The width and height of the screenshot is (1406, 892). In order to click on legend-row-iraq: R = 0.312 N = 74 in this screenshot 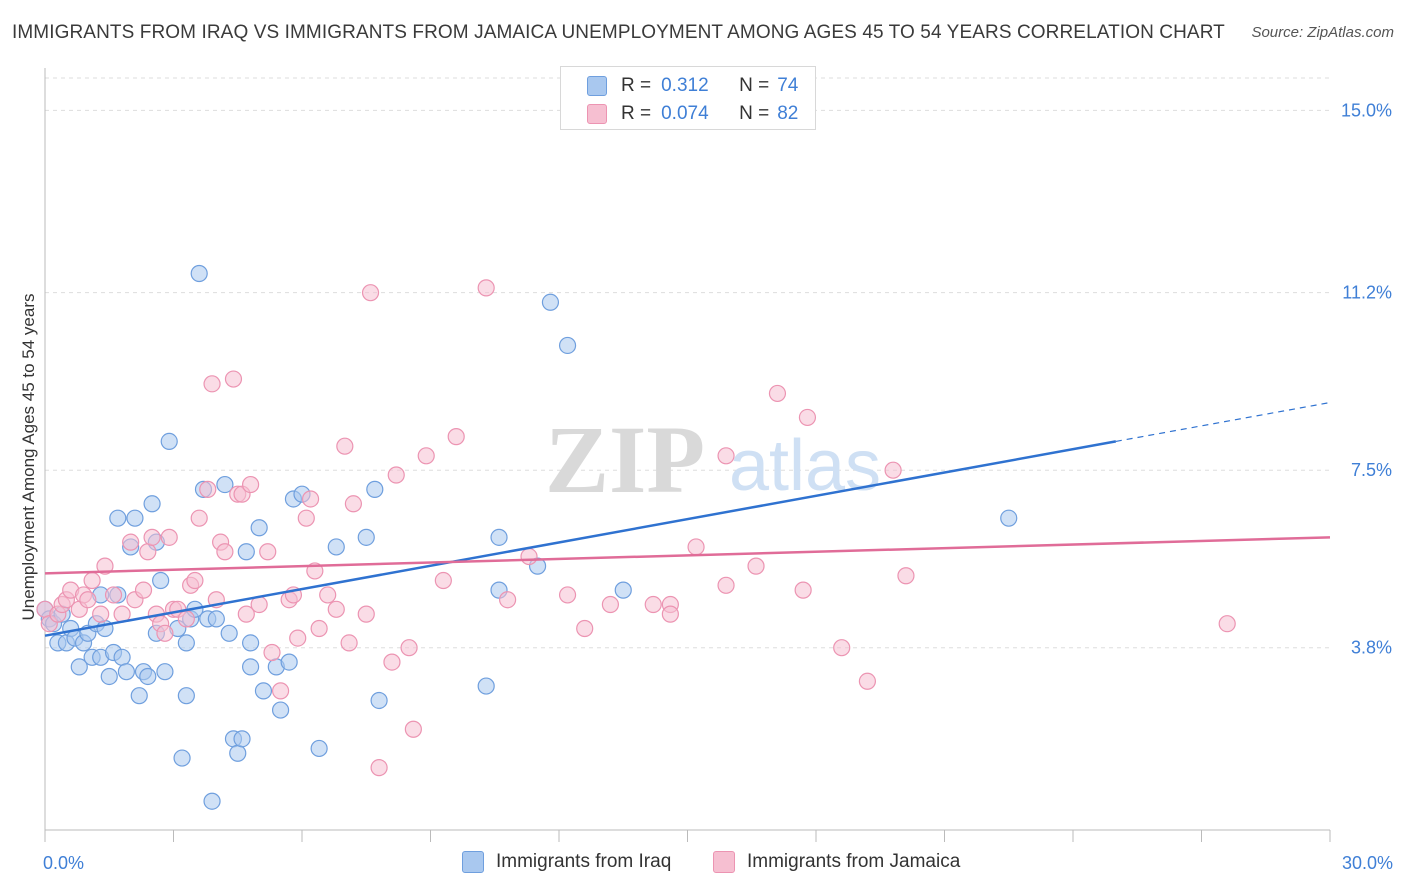, I will do `click(692, 86)`.